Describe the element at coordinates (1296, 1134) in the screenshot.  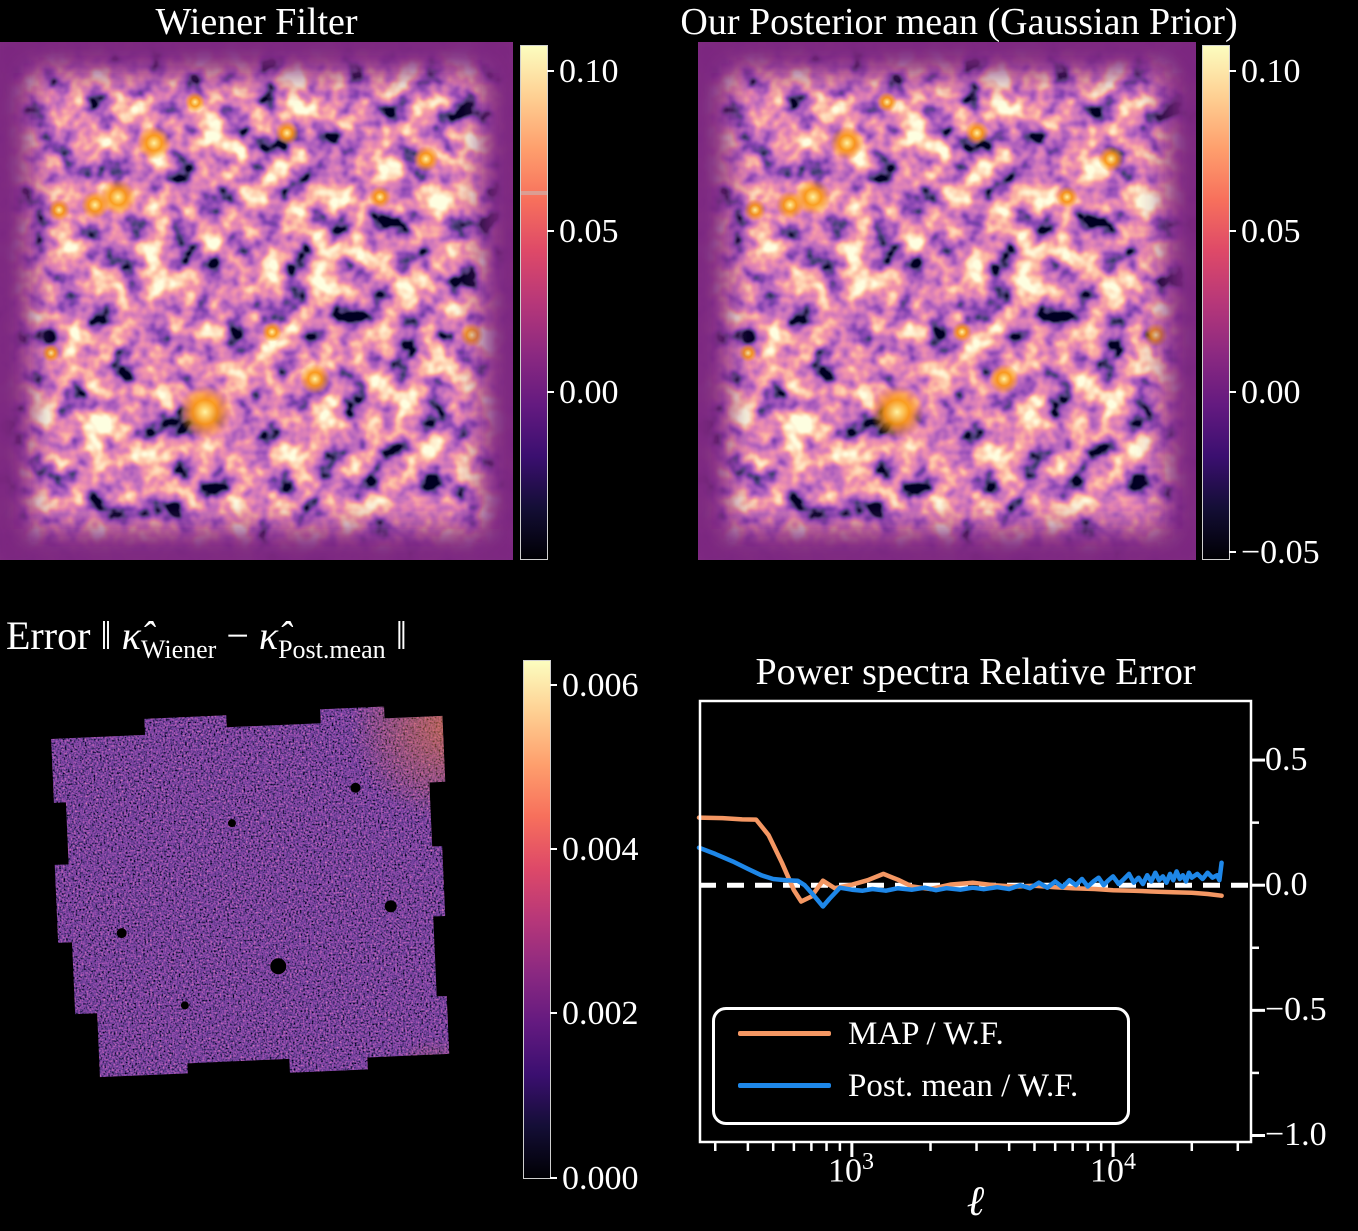
I see `y-tick-label: −1.0` at that location.